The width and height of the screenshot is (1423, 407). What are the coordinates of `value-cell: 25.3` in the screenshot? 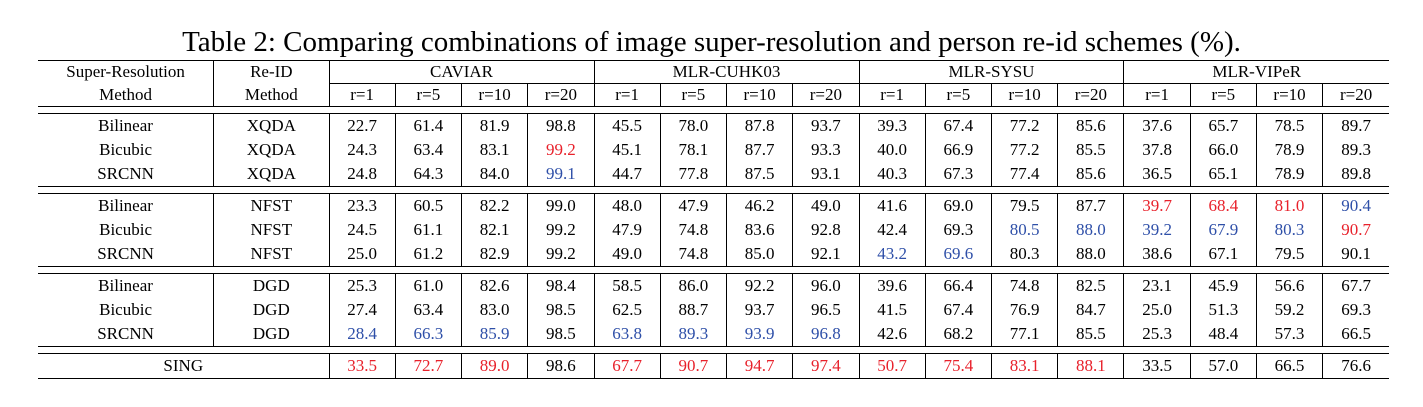 It's located at (1157, 334).